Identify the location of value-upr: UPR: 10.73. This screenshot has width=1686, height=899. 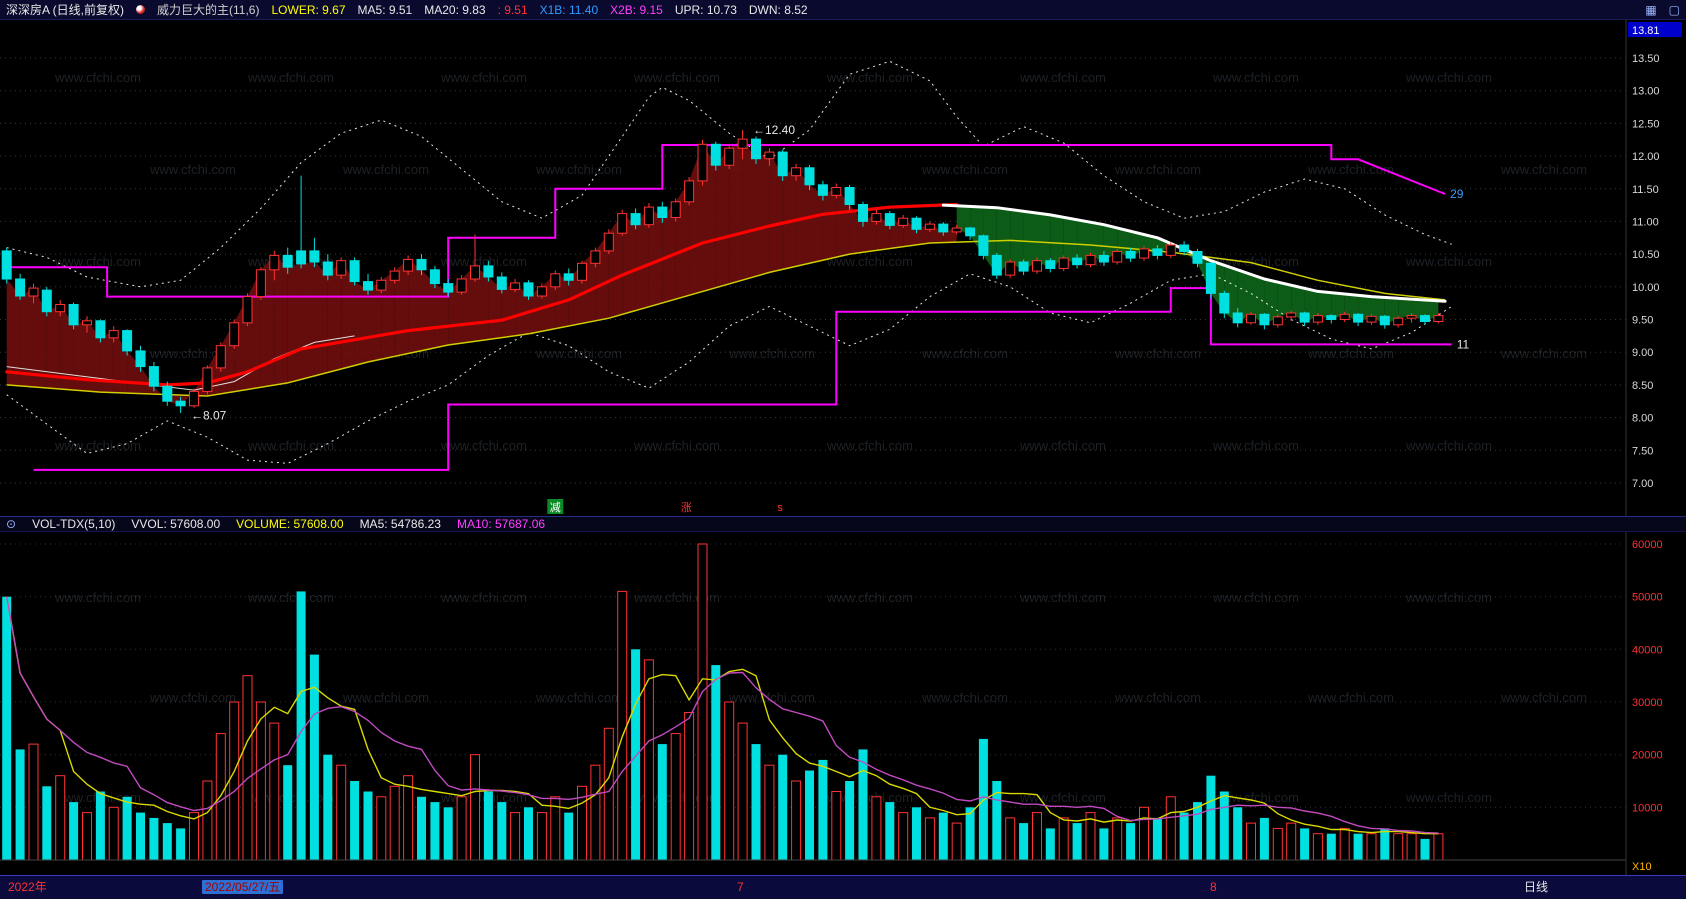
(705, 9).